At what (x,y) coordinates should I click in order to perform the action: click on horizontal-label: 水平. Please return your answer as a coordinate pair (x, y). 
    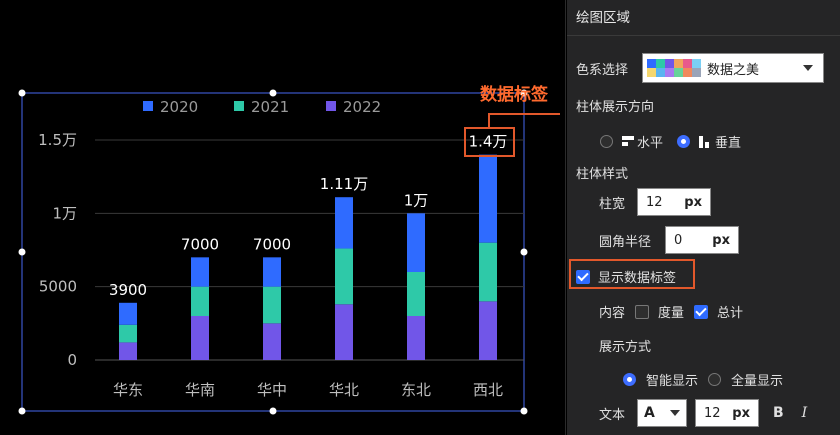
    Looking at the image, I should click on (650, 143).